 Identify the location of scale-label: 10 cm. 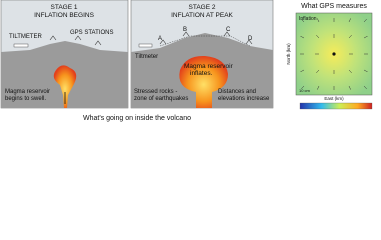
(305, 90).